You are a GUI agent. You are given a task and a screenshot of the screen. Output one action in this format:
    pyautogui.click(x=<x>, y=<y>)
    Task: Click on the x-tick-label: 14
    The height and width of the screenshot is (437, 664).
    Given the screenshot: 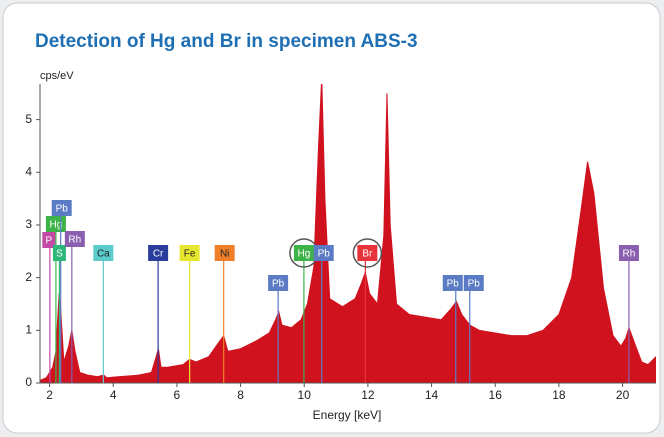 What is the action you would take?
    pyautogui.click(x=432, y=395)
    